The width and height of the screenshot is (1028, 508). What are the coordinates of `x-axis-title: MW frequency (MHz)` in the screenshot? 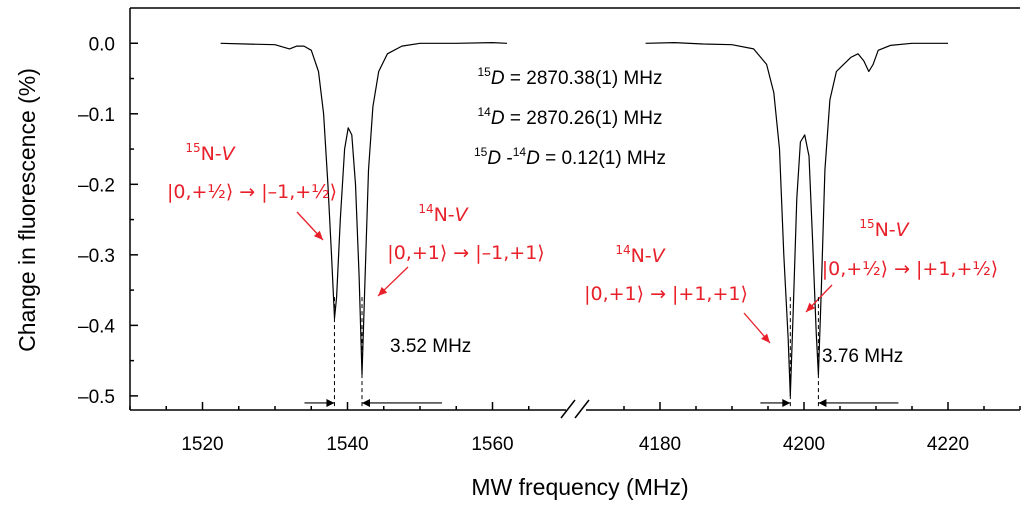 It's located at (579, 487).